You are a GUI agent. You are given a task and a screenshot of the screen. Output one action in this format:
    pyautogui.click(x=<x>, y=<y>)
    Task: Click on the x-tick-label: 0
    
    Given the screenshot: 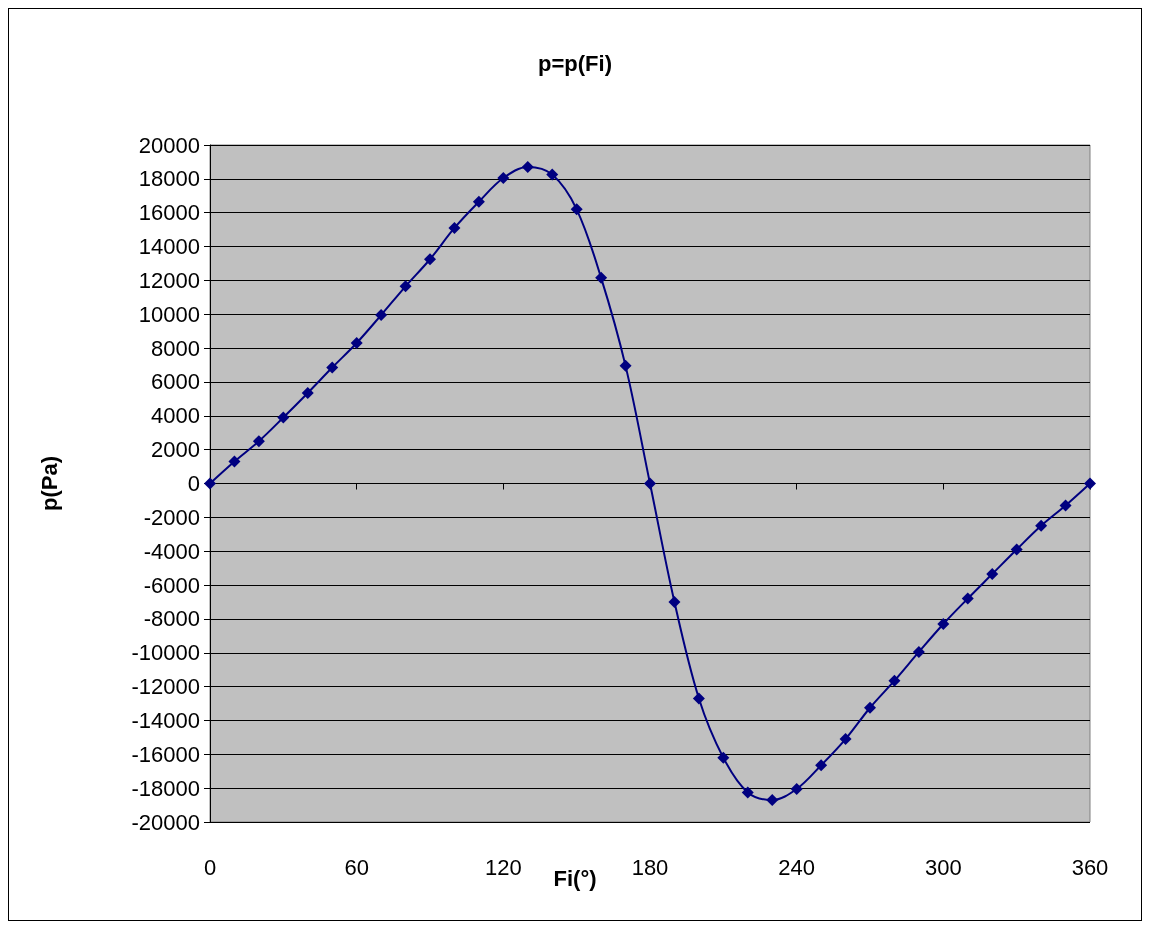 What is the action you would take?
    pyautogui.click(x=210, y=867)
    